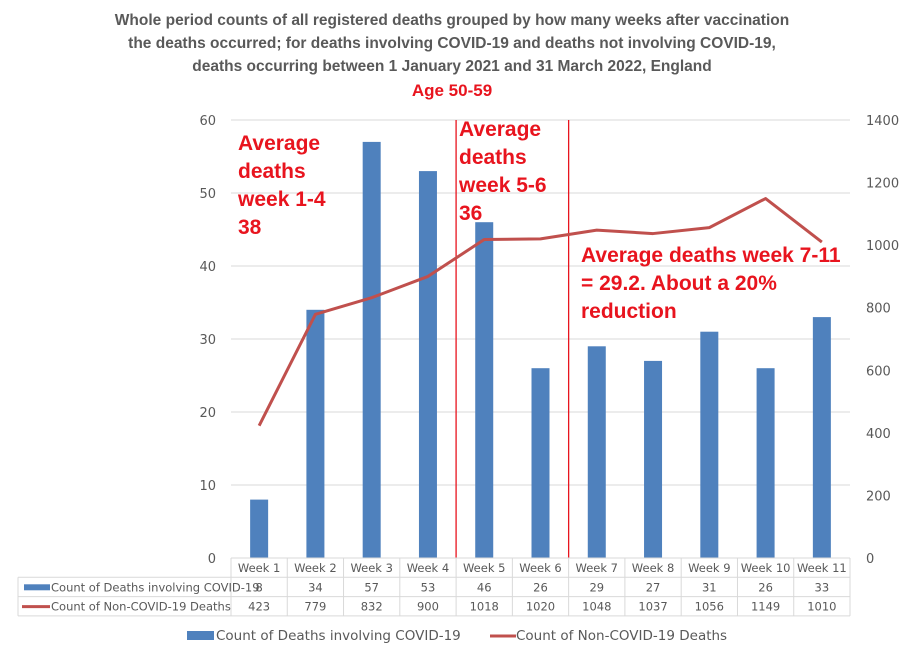 The image size is (908, 654). Describe the element at coordinates (258, 587) in the screenshot. I see `table-cell: 8` at that location.